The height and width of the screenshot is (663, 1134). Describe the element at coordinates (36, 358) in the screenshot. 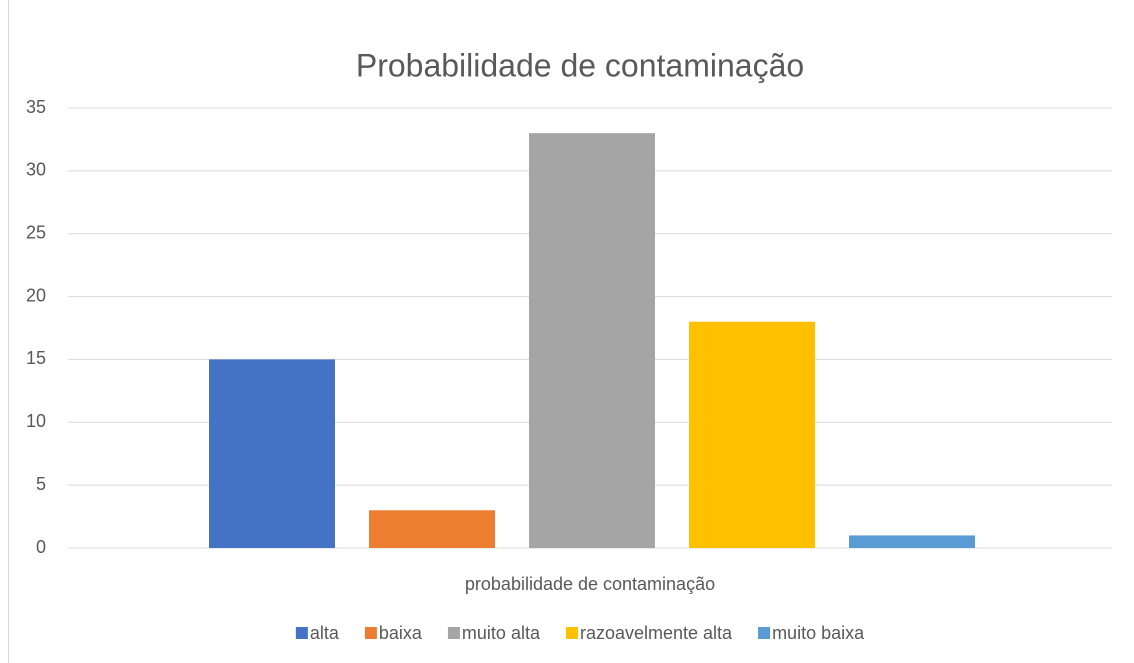

I see `y-tick-label: 15` at that location.